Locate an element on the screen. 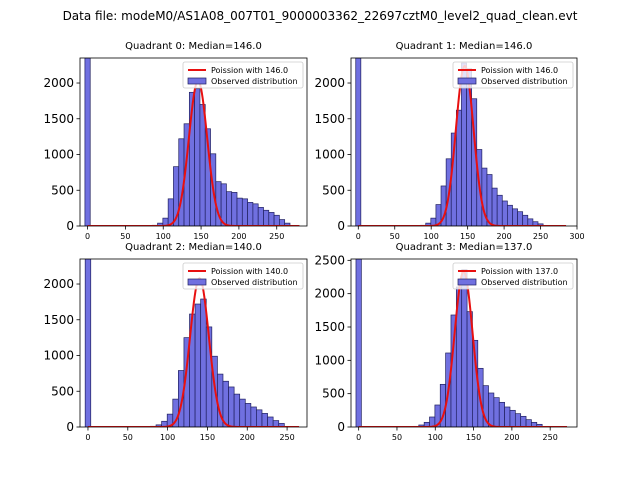 This screenshot has height=480, width=640. quadrant-2-legend: Poission with 140.0 Observed distribution is located at coordinates (243, 276).